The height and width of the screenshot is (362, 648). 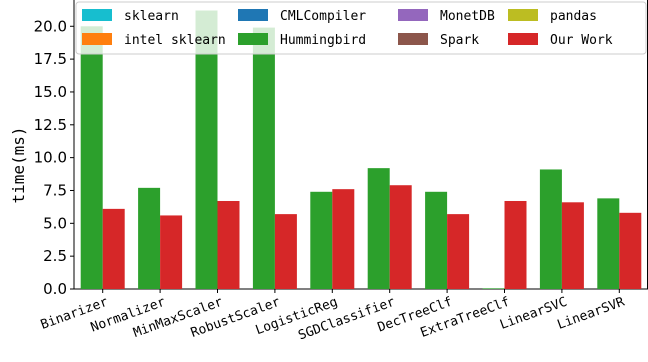 I want to click on y-axis-label: time(ms), so click(x=18, y=164).